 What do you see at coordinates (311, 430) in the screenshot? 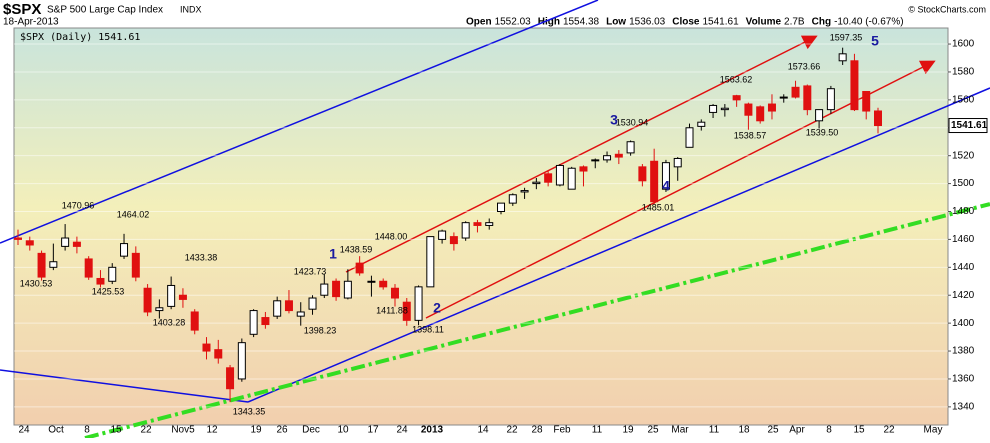
I see `x-tick-label: Dec` at bounding box center [311, 430].